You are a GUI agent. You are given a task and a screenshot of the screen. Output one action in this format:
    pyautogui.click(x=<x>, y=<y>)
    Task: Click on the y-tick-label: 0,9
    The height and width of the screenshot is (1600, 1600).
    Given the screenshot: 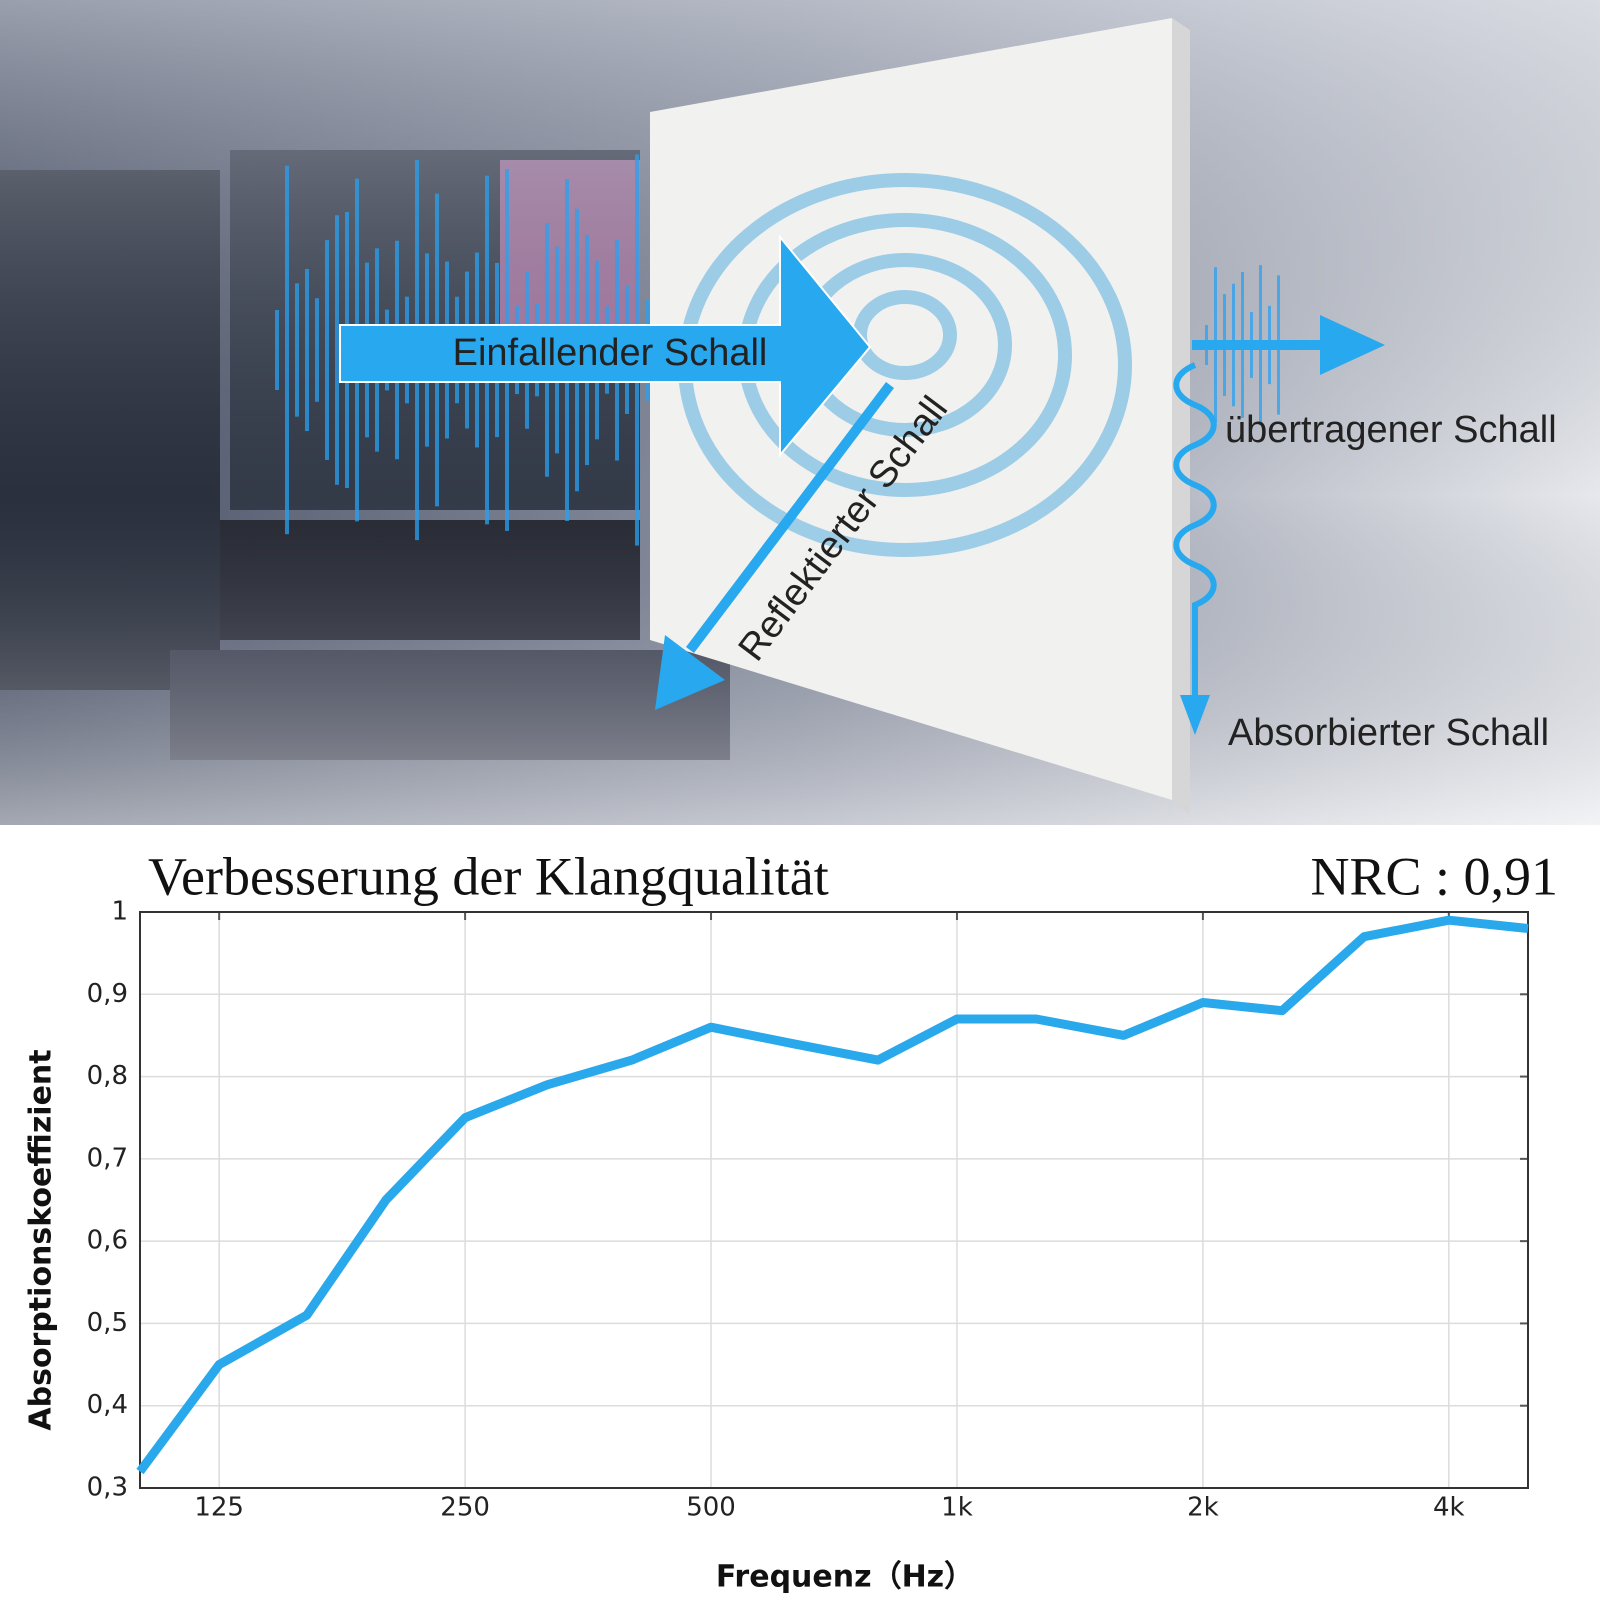 What is the action you would take?
    pyautogui.click(x=107, y=994)
    